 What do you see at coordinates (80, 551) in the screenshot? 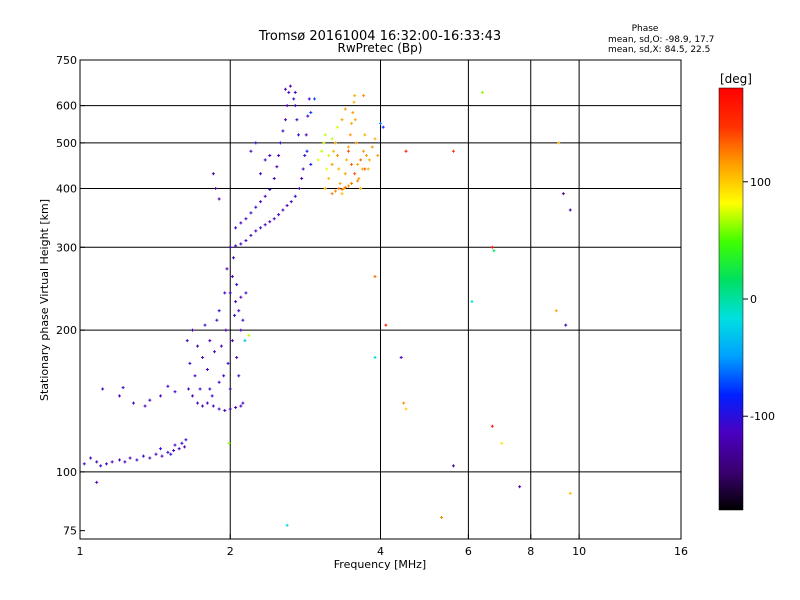
I see `x-tick-label: 1` at bounding box center [80, 551].